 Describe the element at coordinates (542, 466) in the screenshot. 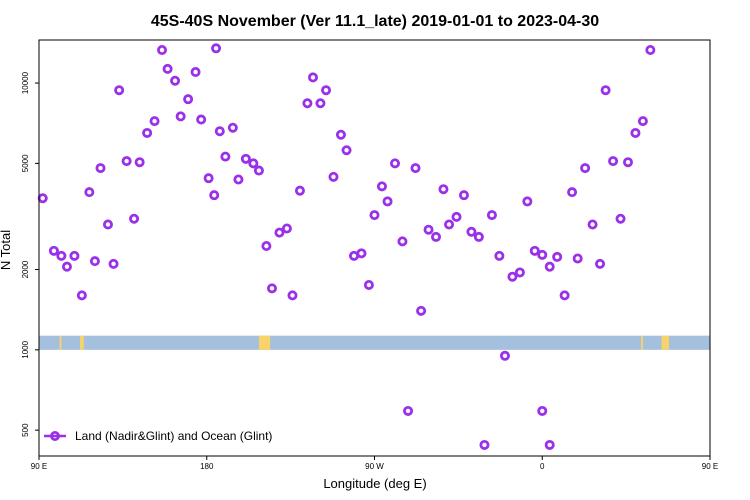

I see `x-tick-label: 0` at that location.